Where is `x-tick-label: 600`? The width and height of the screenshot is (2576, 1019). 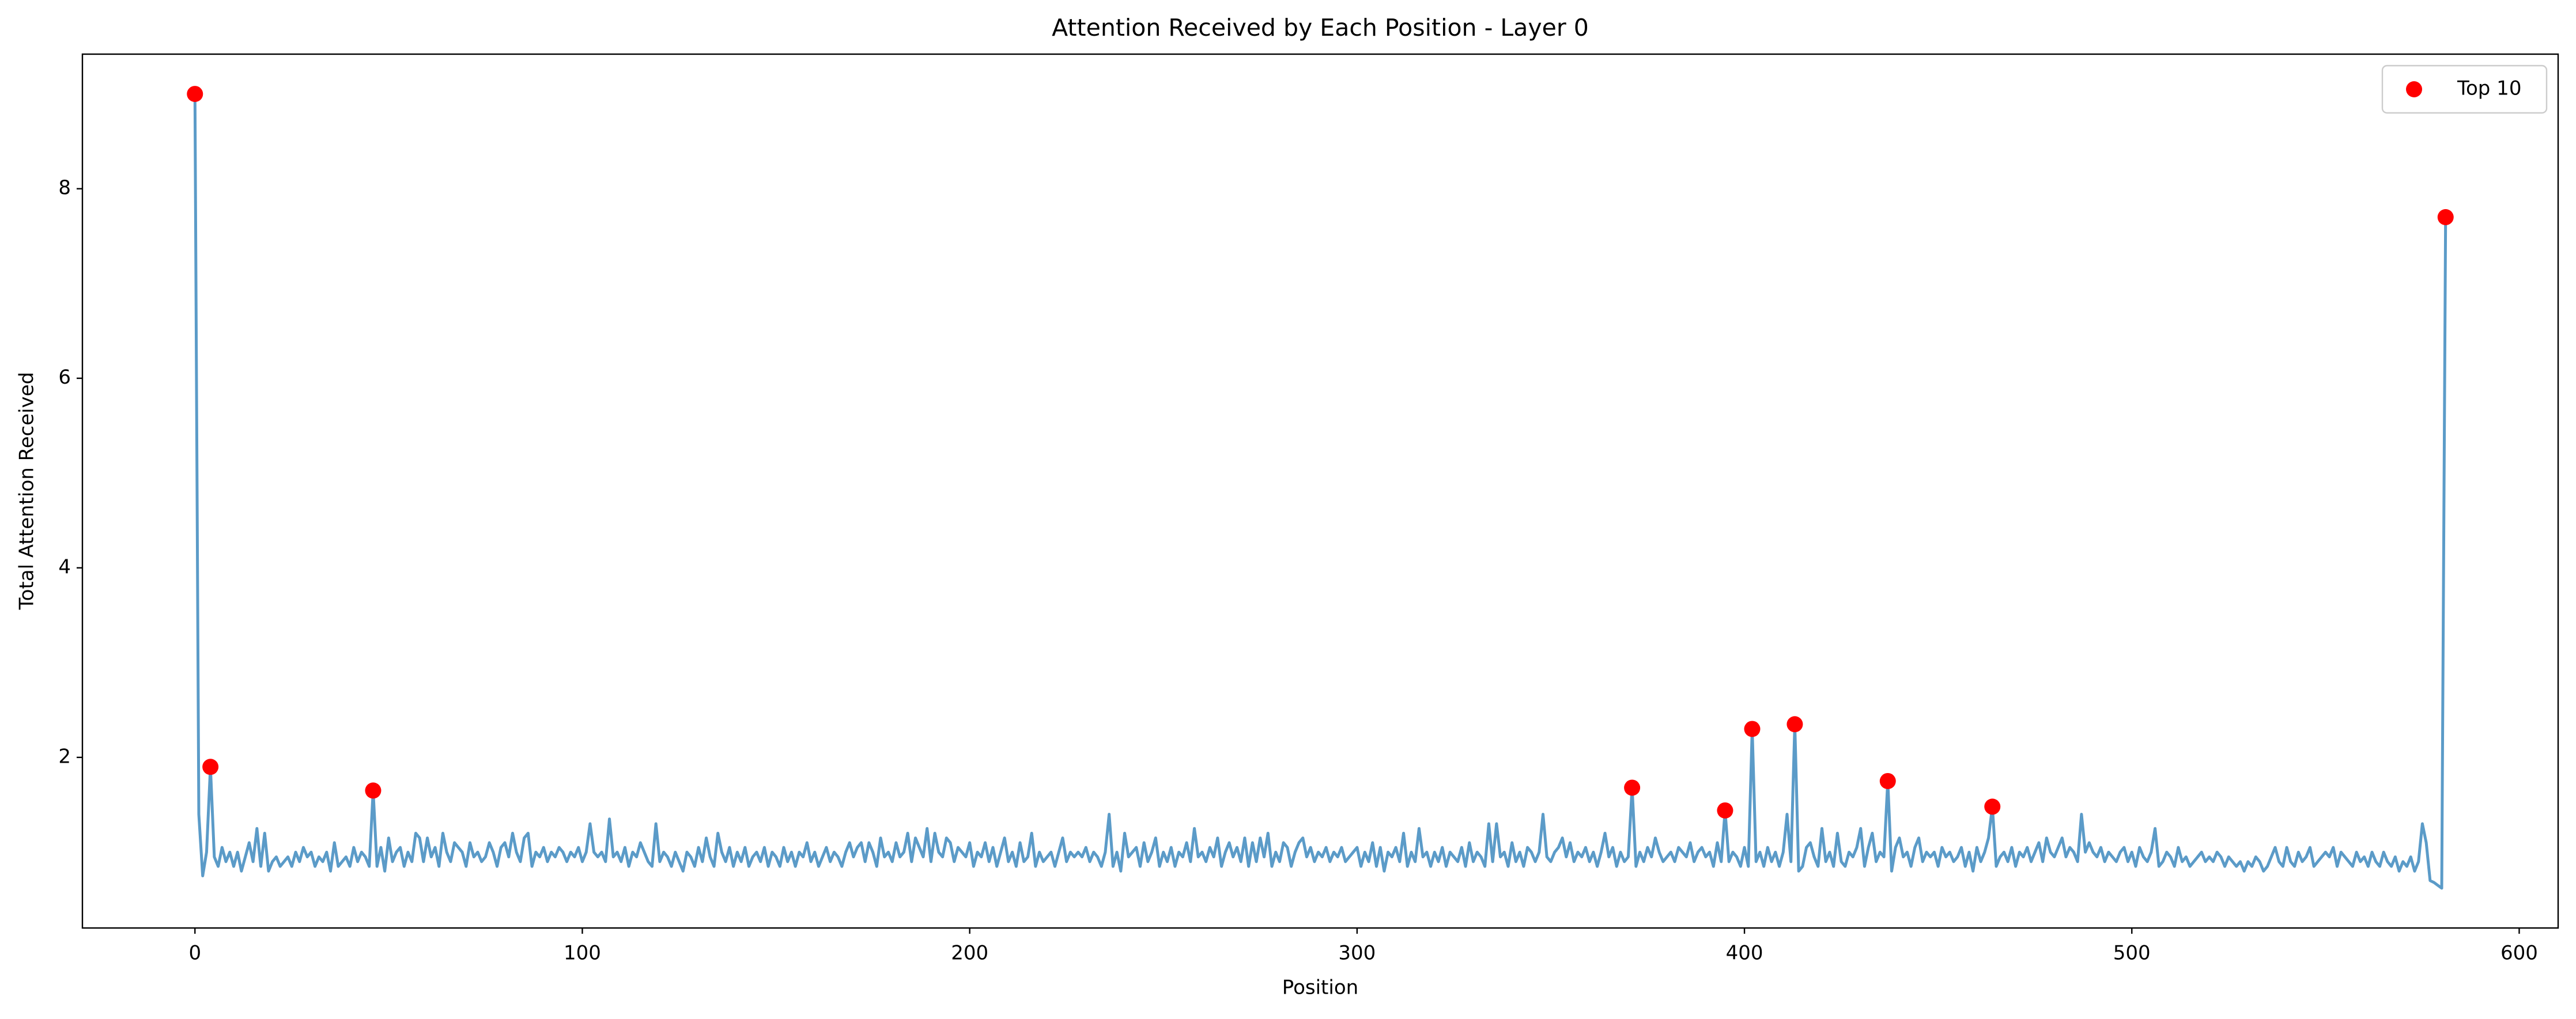
x-tick-label: 600 is located at coordinates (2519, 953).